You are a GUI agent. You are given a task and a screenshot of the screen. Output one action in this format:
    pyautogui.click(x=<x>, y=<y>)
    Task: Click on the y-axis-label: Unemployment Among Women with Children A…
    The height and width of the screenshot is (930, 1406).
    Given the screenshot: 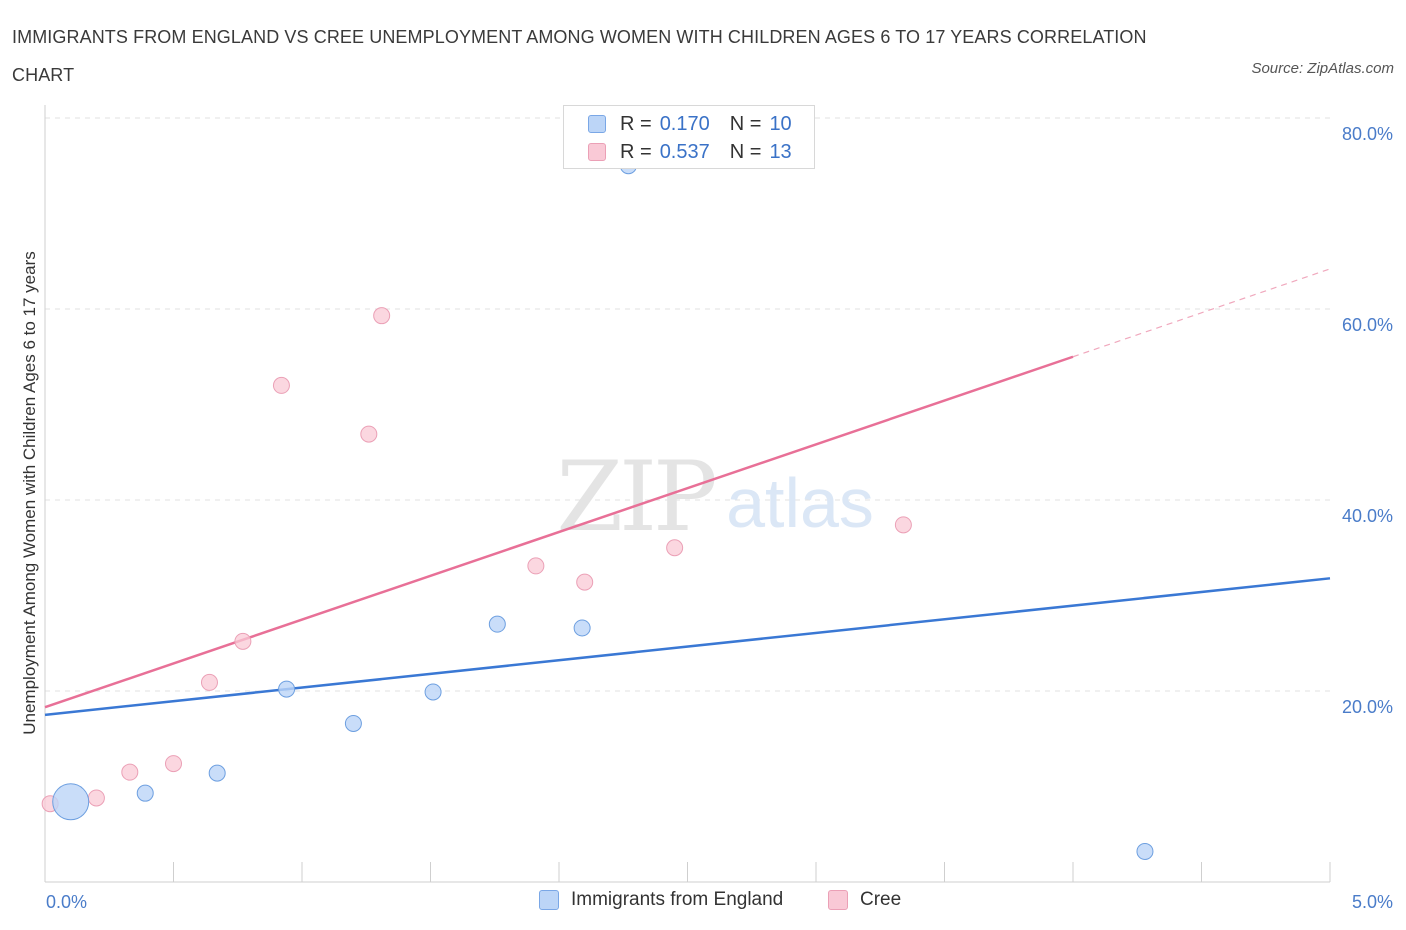 What is the action you would take?
    pyautogui.click(x=29, y=493)
    